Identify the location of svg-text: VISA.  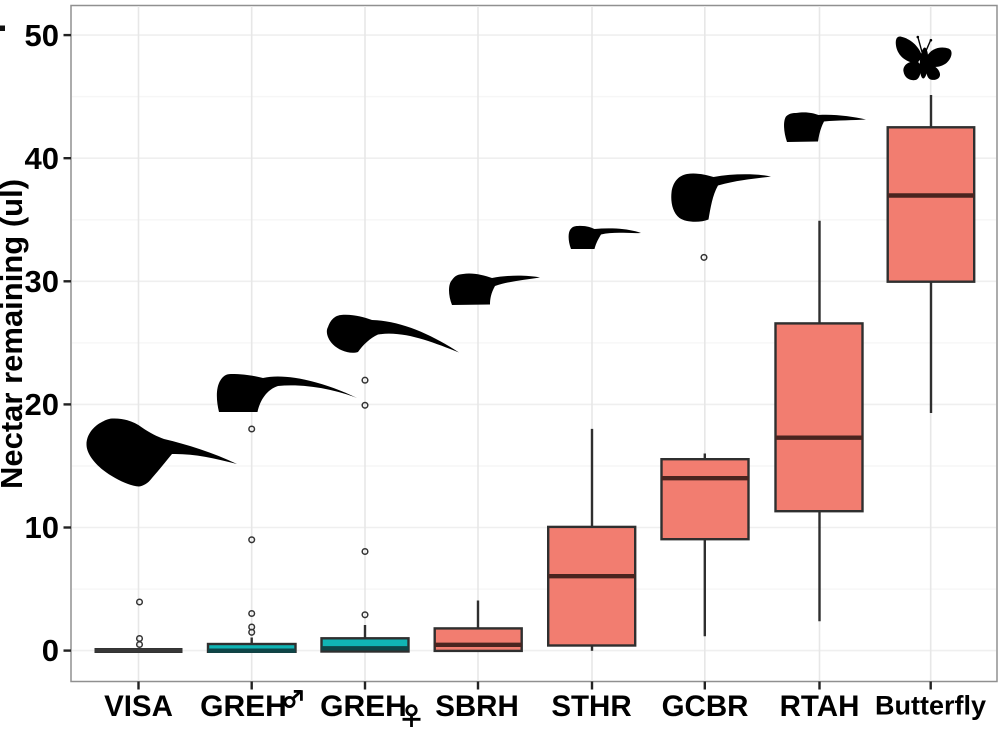
(138, 706).